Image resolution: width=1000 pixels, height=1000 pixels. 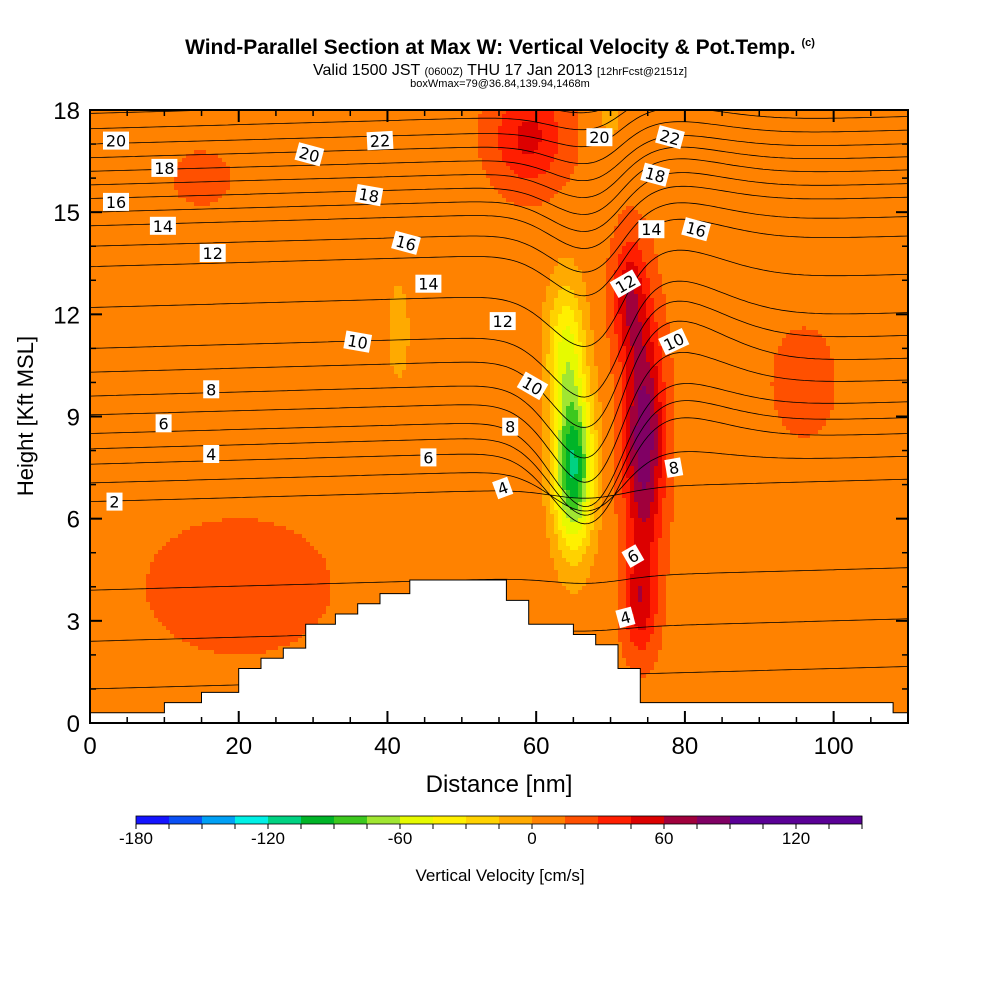 I want to click on x-axis-title: Distance [nm], so click(x=499, y=784).